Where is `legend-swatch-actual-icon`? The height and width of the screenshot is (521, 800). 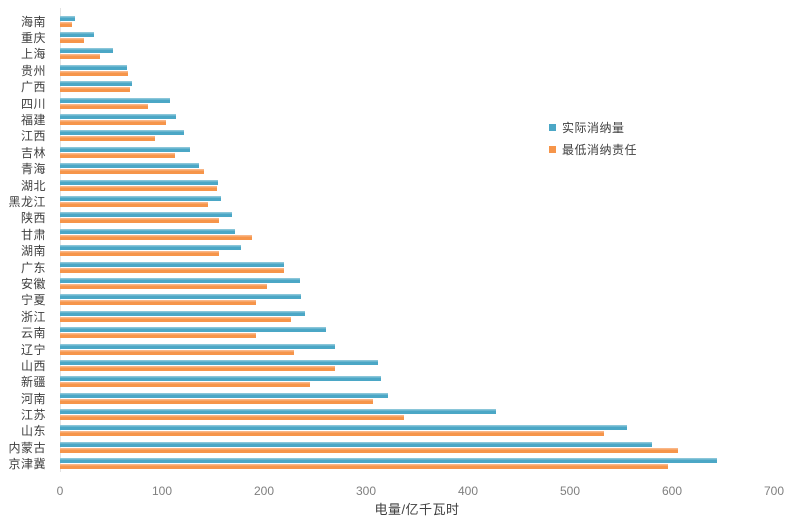 legend-swatch-actual-icon is located at coordinates (552, 127).